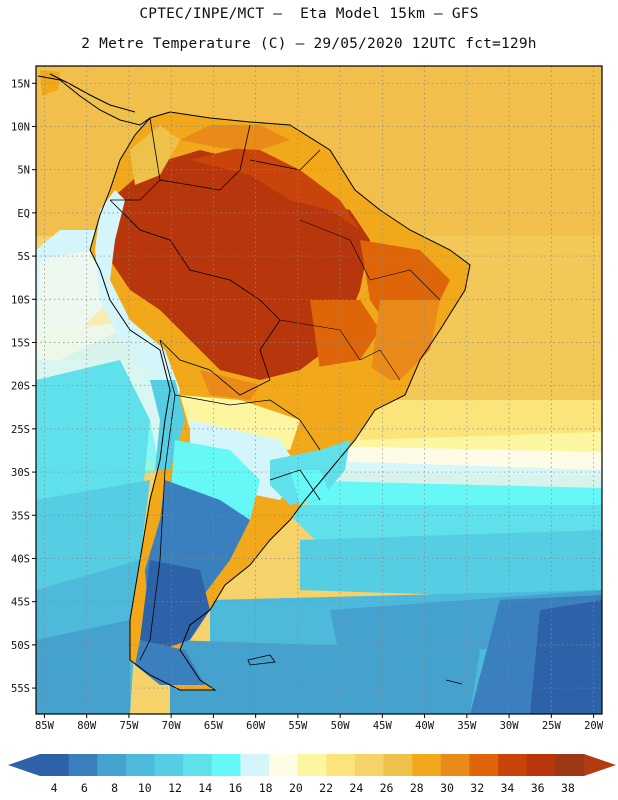  What do you see at coordinates (538, 788) in the screenshot?
I see `colorbar-label: 36` at bounding box center [538, 788].